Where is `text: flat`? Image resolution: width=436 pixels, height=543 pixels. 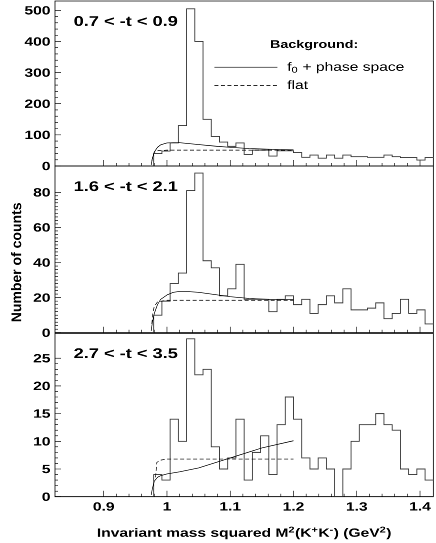 text: flat is located at coordinates (297, 85).